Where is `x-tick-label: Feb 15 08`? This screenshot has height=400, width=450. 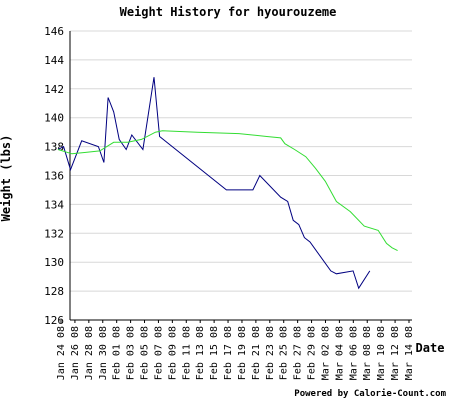
x-tick-label: Feb 15 08 is located at coordinates (214, 353).